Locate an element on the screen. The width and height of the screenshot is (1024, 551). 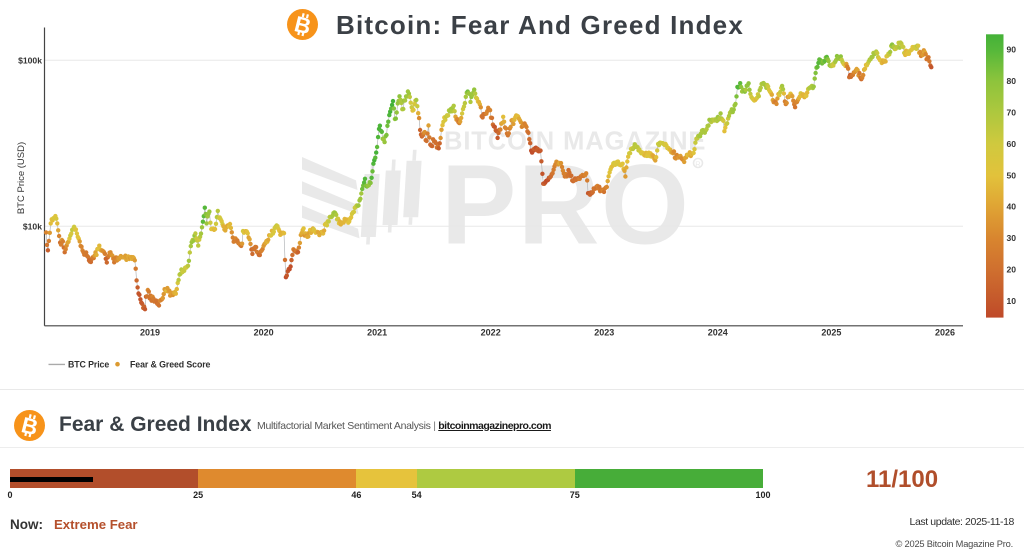
svg-text: 2023 is located at coordinates (604, 333).